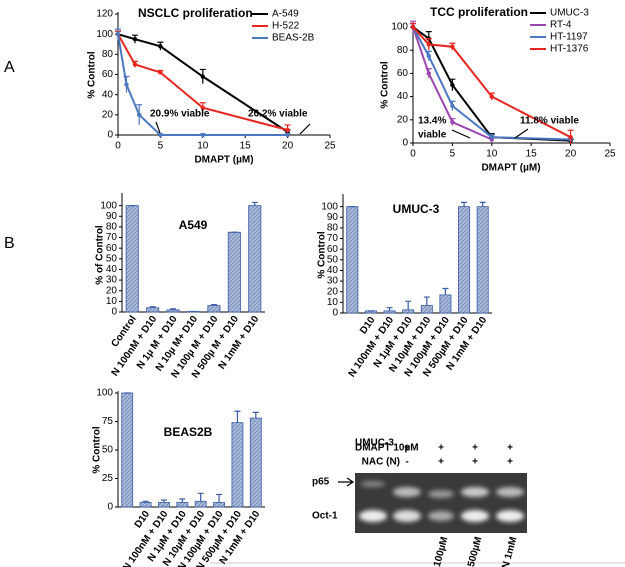 Image resolution: width=625 pixels, height=567 pixels. I want to click on chart-title: BEAS2B, so click(188, 432).